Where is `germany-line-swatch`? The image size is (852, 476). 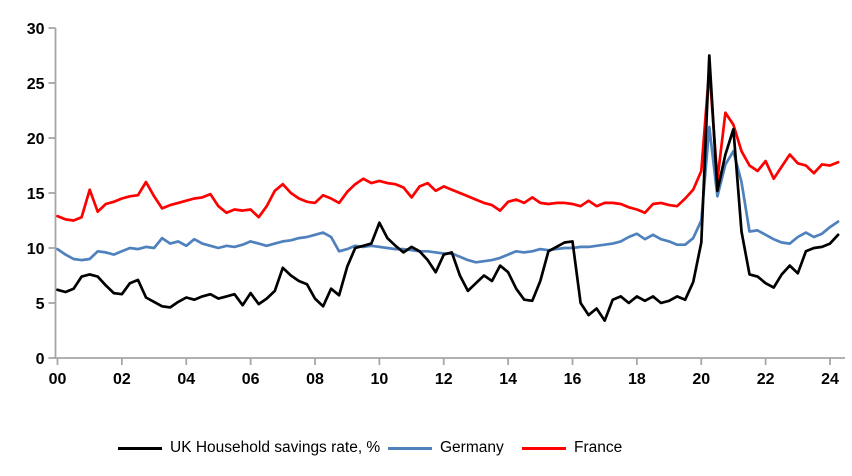 germany-line-swatch is located at coordinates (410, 448).